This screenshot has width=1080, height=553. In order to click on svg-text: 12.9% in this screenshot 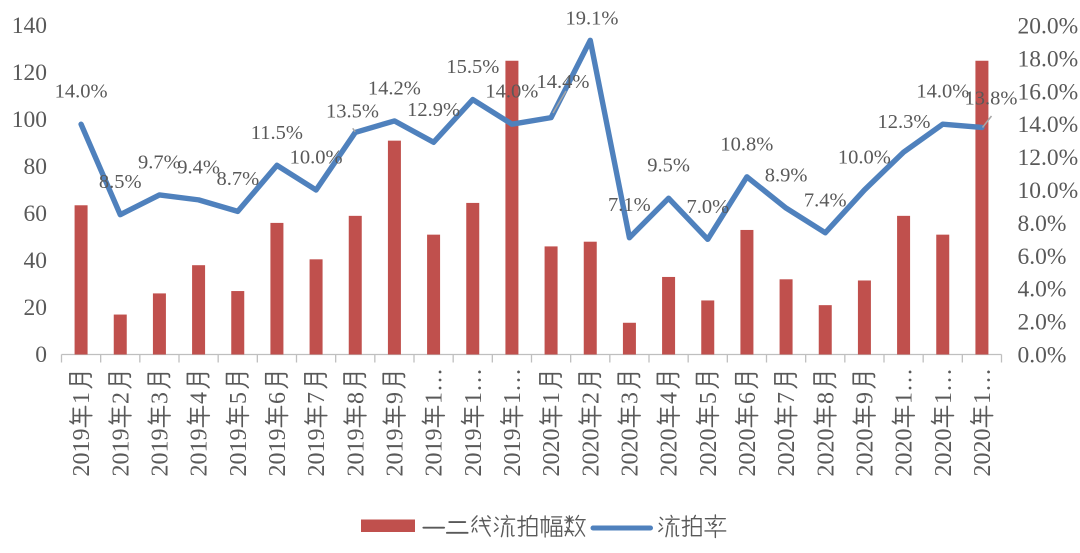, I will do `click(433, 110)`.